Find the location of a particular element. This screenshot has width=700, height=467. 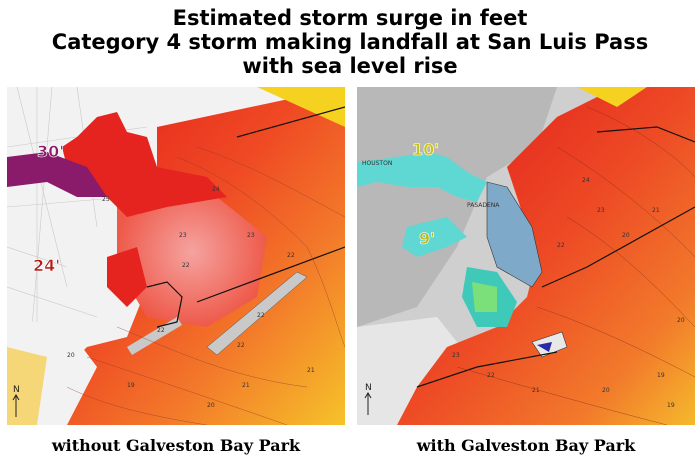

surge-callout-24: 24' is located at coordinates (46, 265).